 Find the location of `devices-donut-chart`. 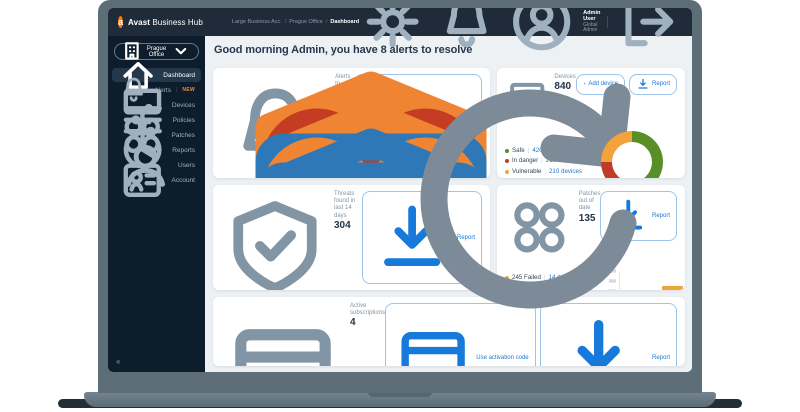

devices-donut-chart is located at coordinates (632, 154).